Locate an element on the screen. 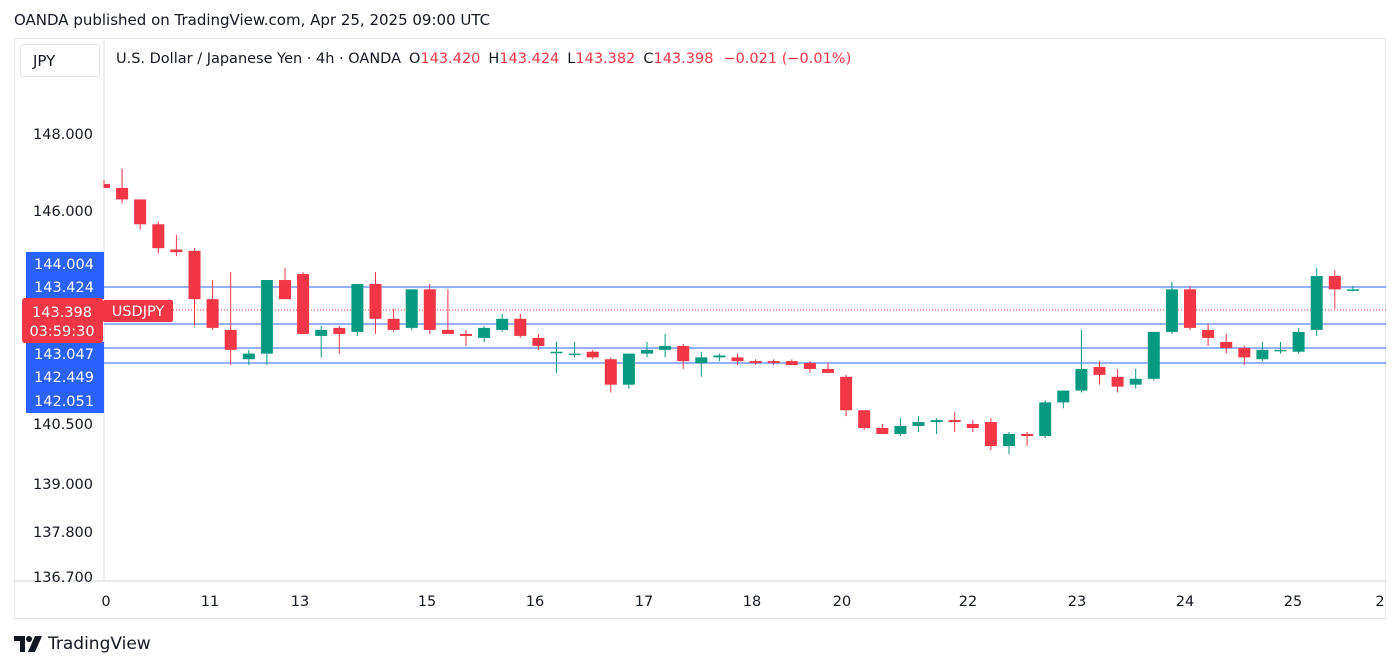  legend-title: U.S. Dollar / Japanese Yen · 4h · OANDA is located at coordinates (259, 59).